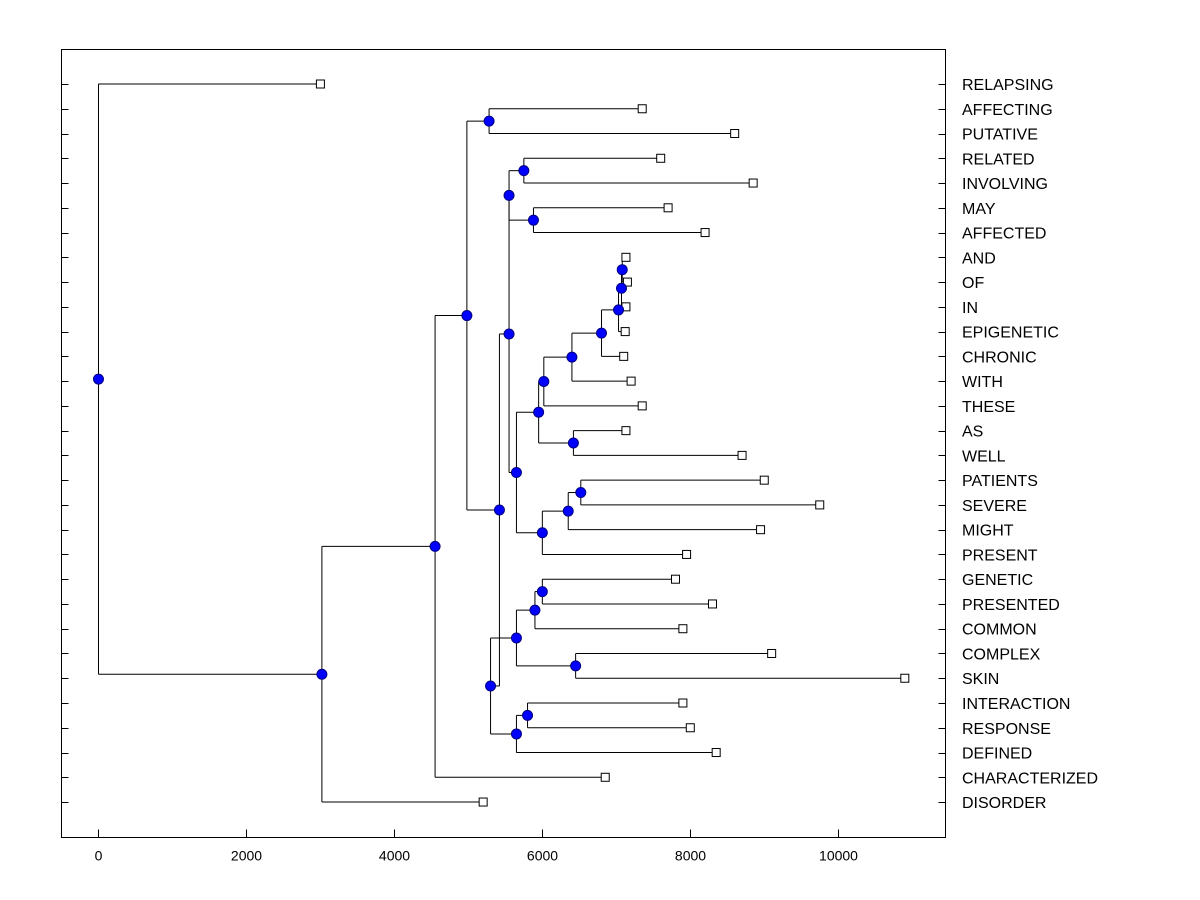 Image resolution: width=1200 pixels, height=900 pixels. I want to click on x-tick-label: 4000, so click(394, 856).